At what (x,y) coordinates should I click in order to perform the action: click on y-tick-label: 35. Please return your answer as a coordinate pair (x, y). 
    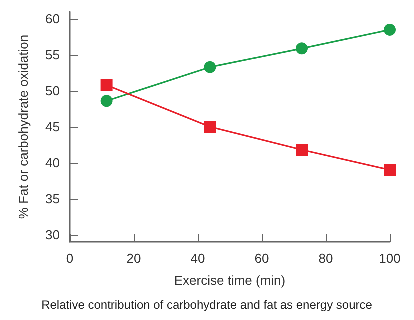
    Looking at the image, I should click on (53, 198).